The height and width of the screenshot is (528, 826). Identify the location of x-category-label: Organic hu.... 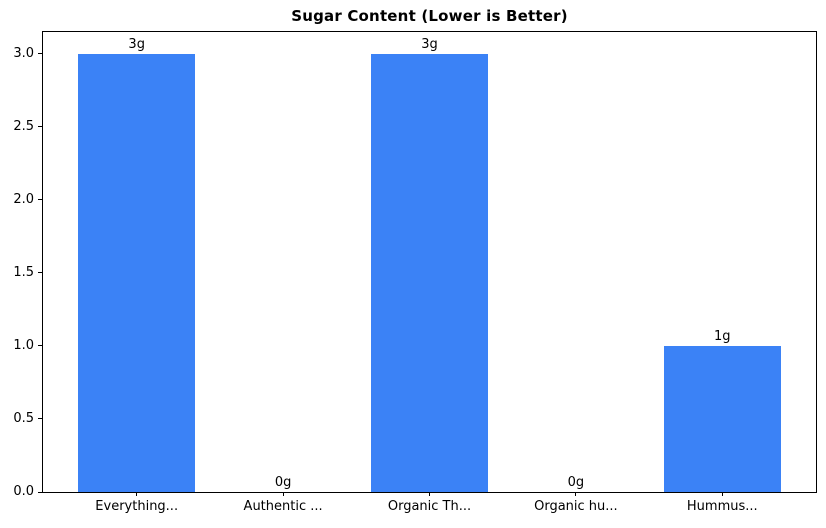
(576, 506).